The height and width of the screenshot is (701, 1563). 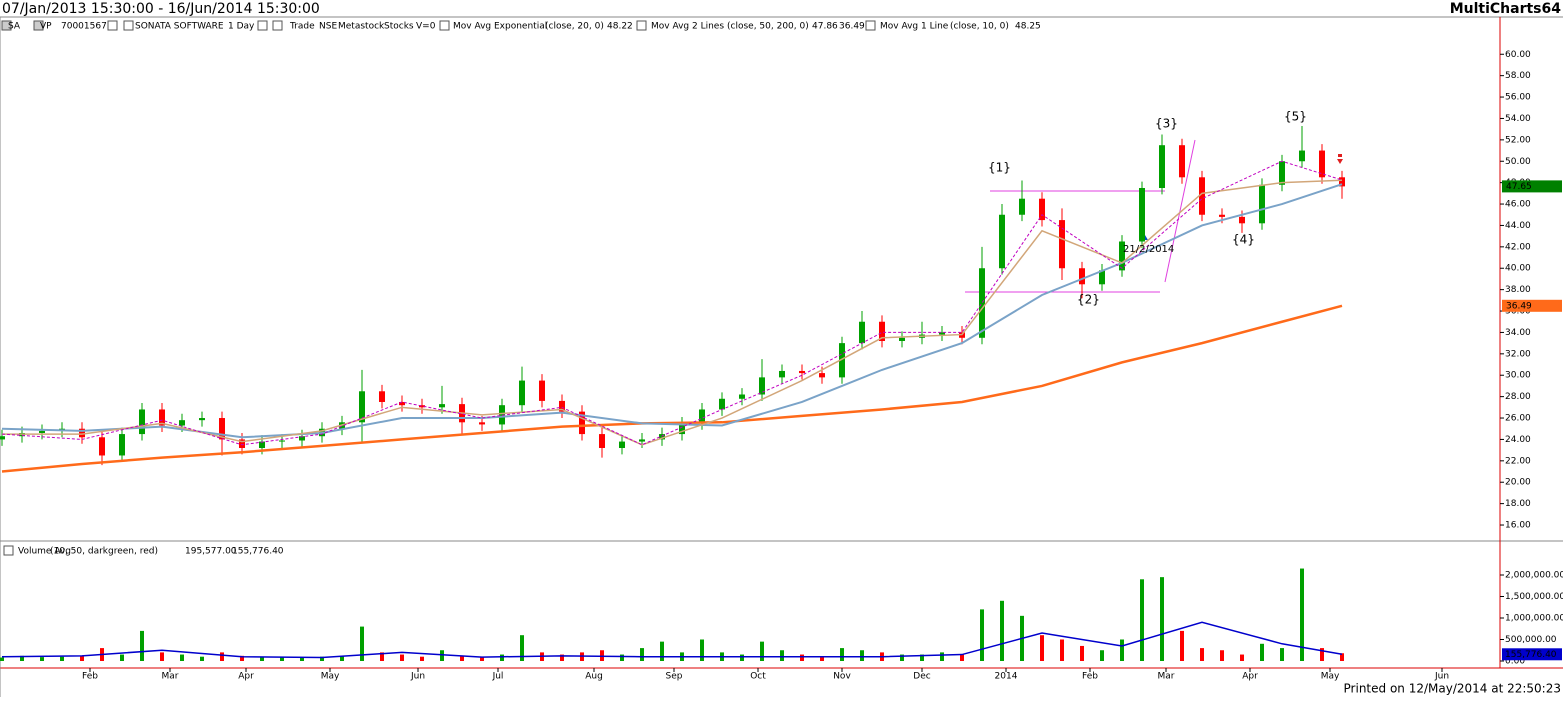 I want to click on y-tick-label: 58.00, so click(x=1518, y=76).